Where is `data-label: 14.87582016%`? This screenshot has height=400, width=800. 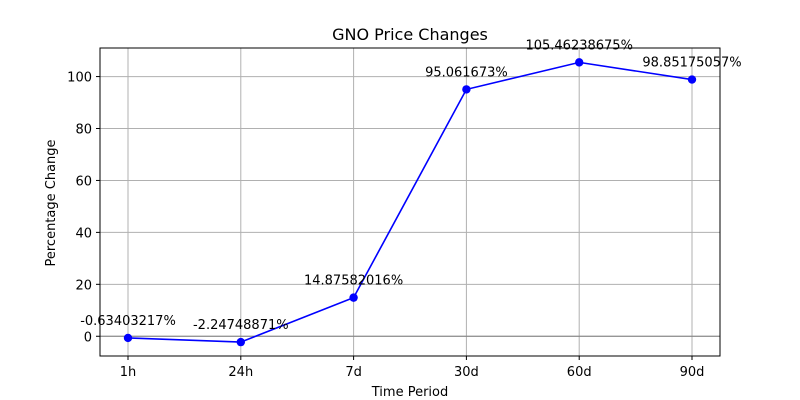 data-label: 14.87582016% is located at coordinates (353, 281).